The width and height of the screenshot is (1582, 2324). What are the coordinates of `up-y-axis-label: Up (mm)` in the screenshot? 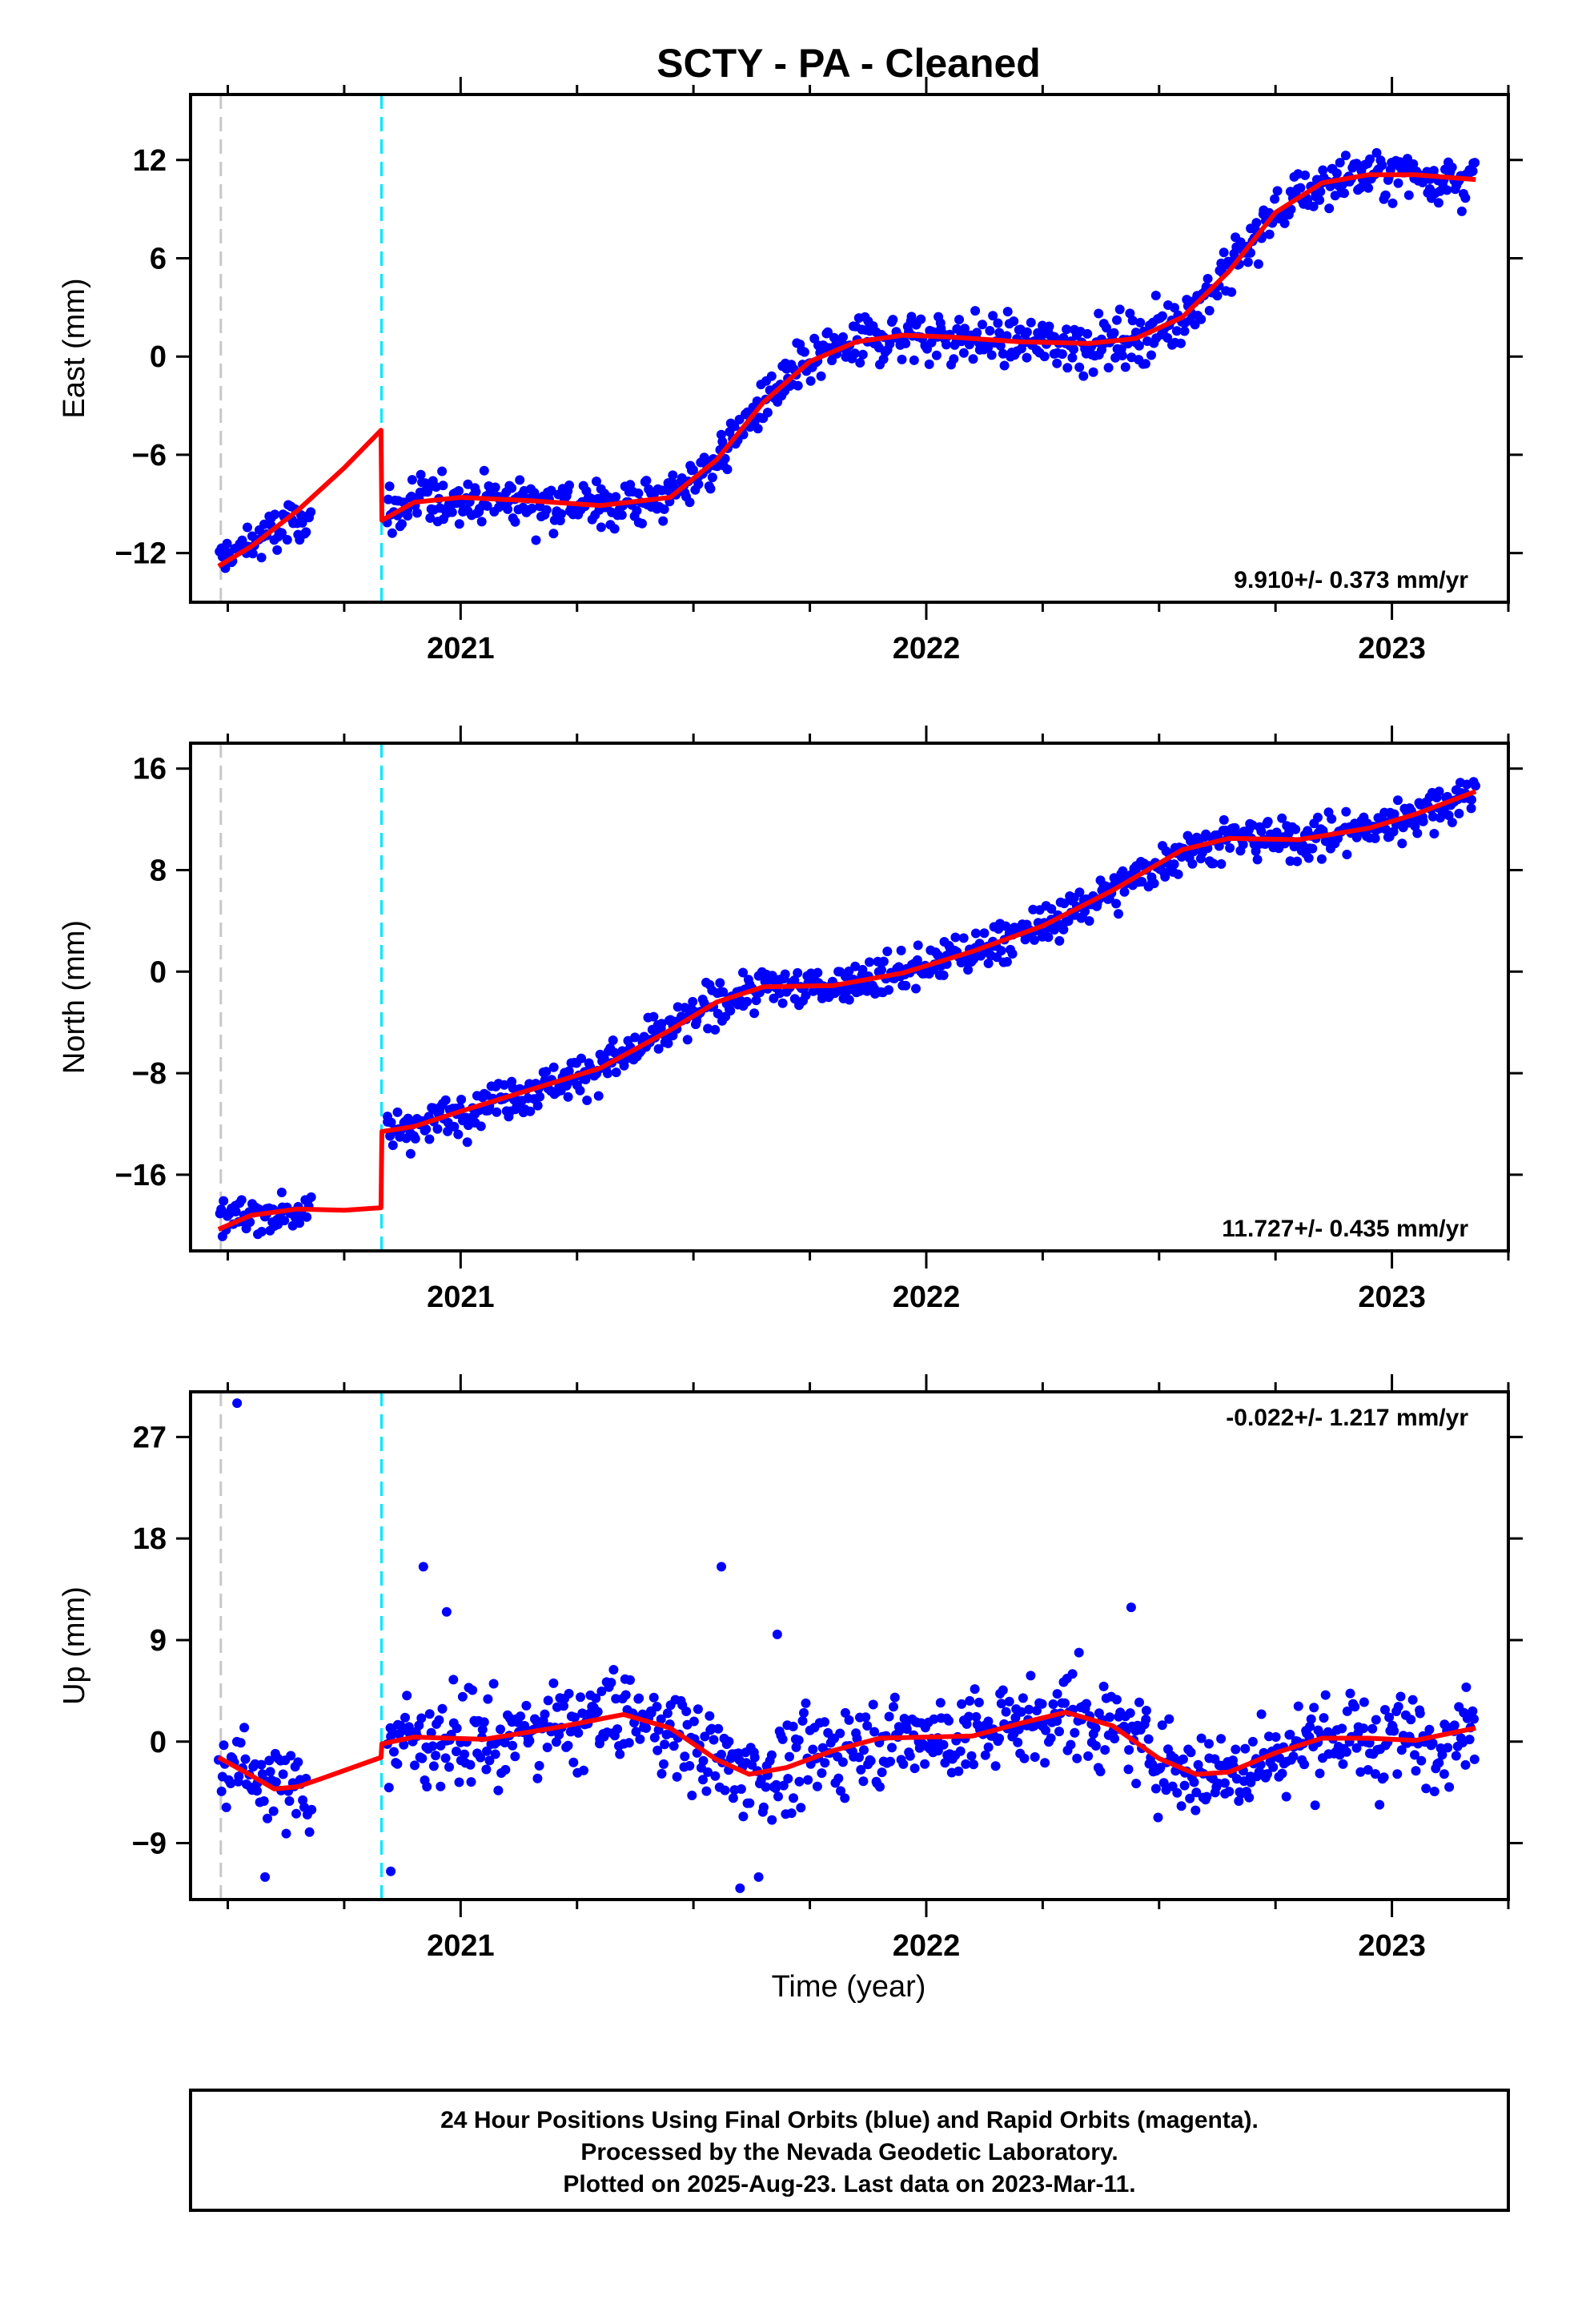 It's located at (74, 1645).